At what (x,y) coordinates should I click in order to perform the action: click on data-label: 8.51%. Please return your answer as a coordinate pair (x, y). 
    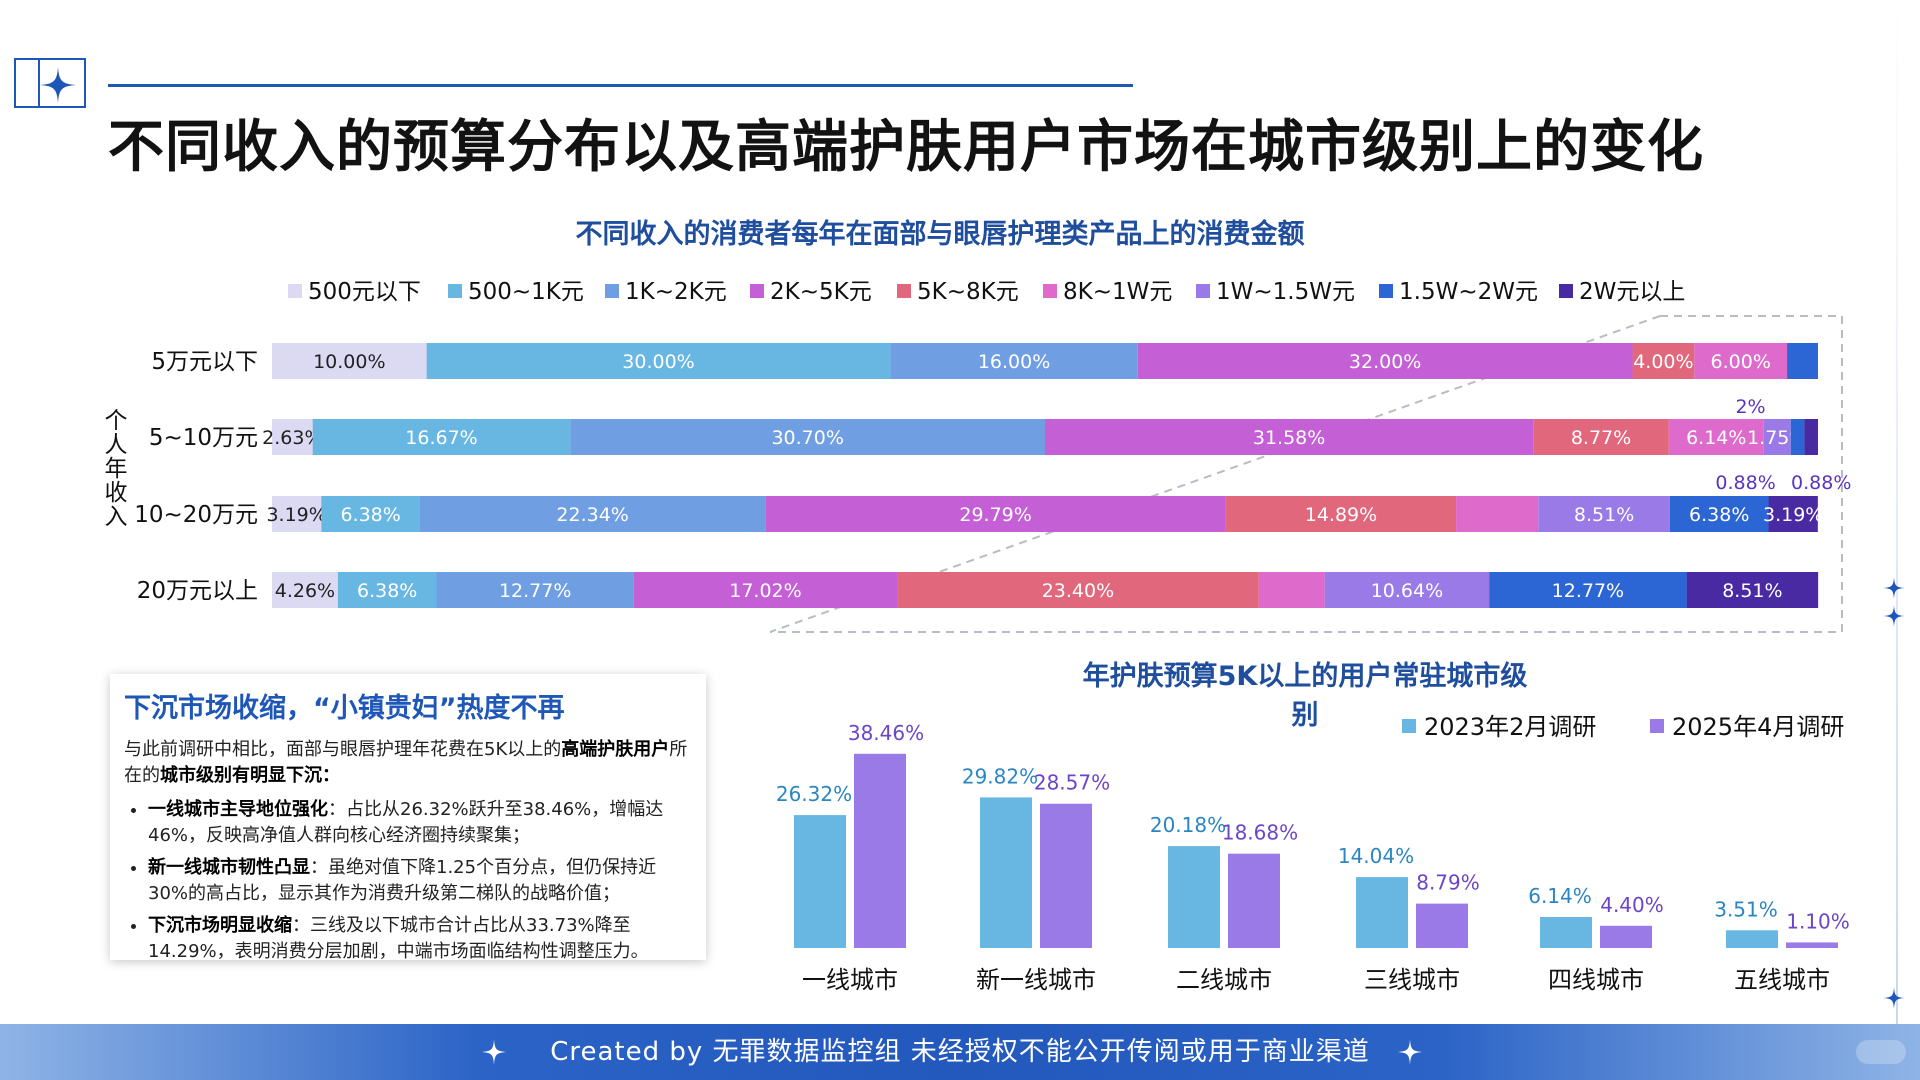
    Looking at the image, I should click on (1604, 515).